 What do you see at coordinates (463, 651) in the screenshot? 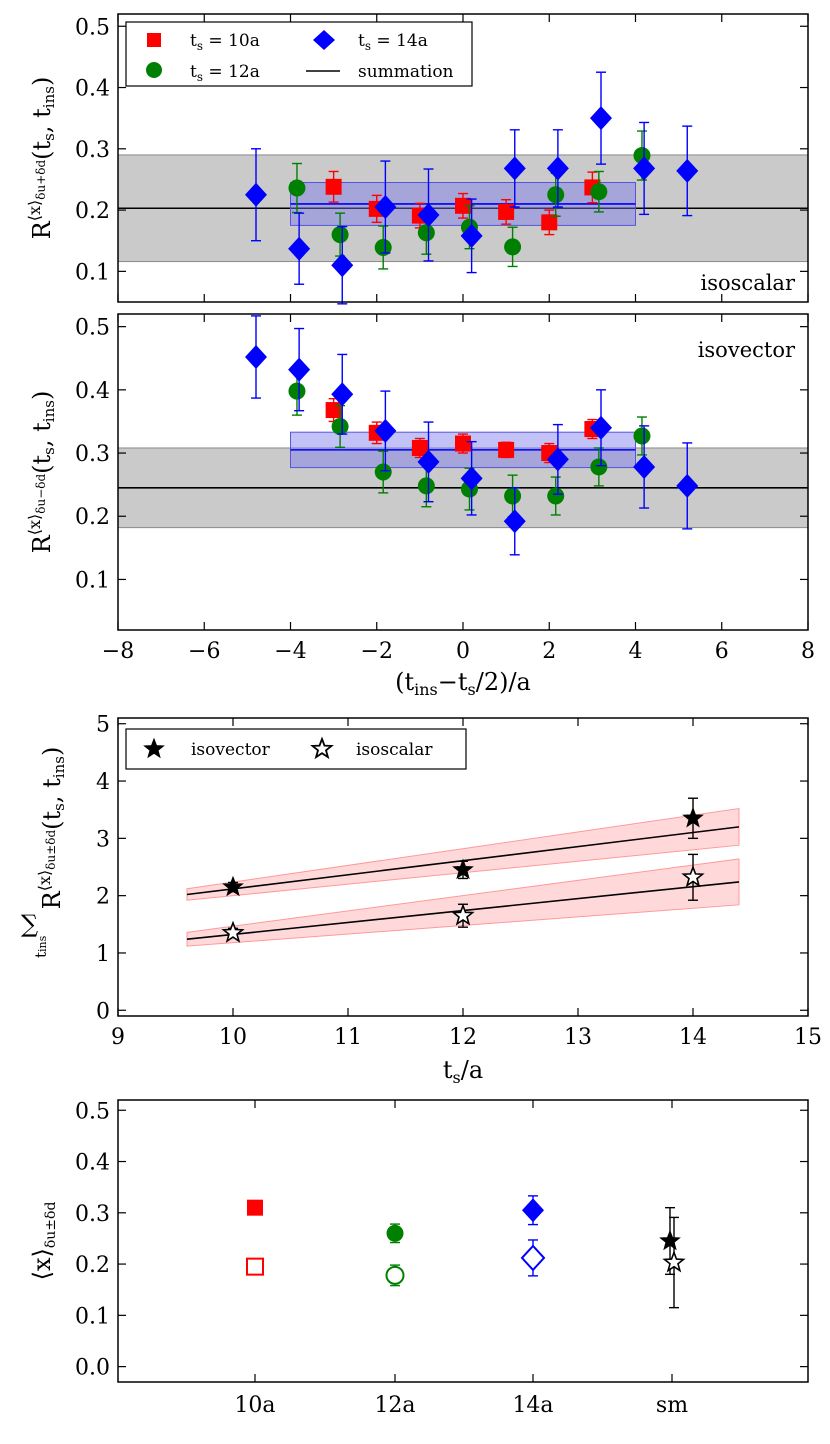
I see `x-tick-label: 0` at bounding box center [463, 651].